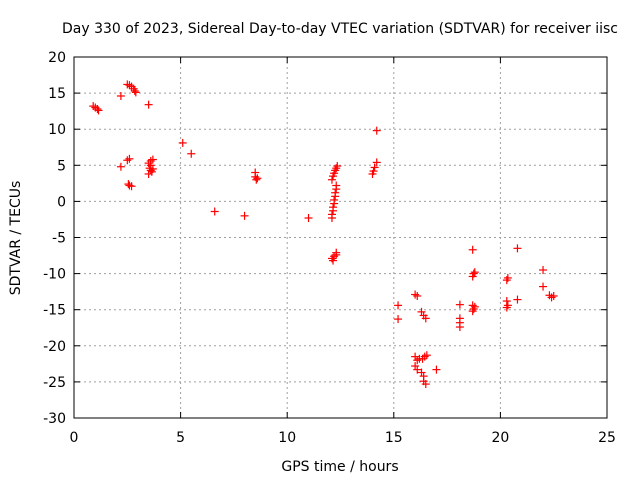  What do you see at coordinates (54, 347) in the screenshot?
I see `y-tick-label: -20` at bounding box center [54, 347].